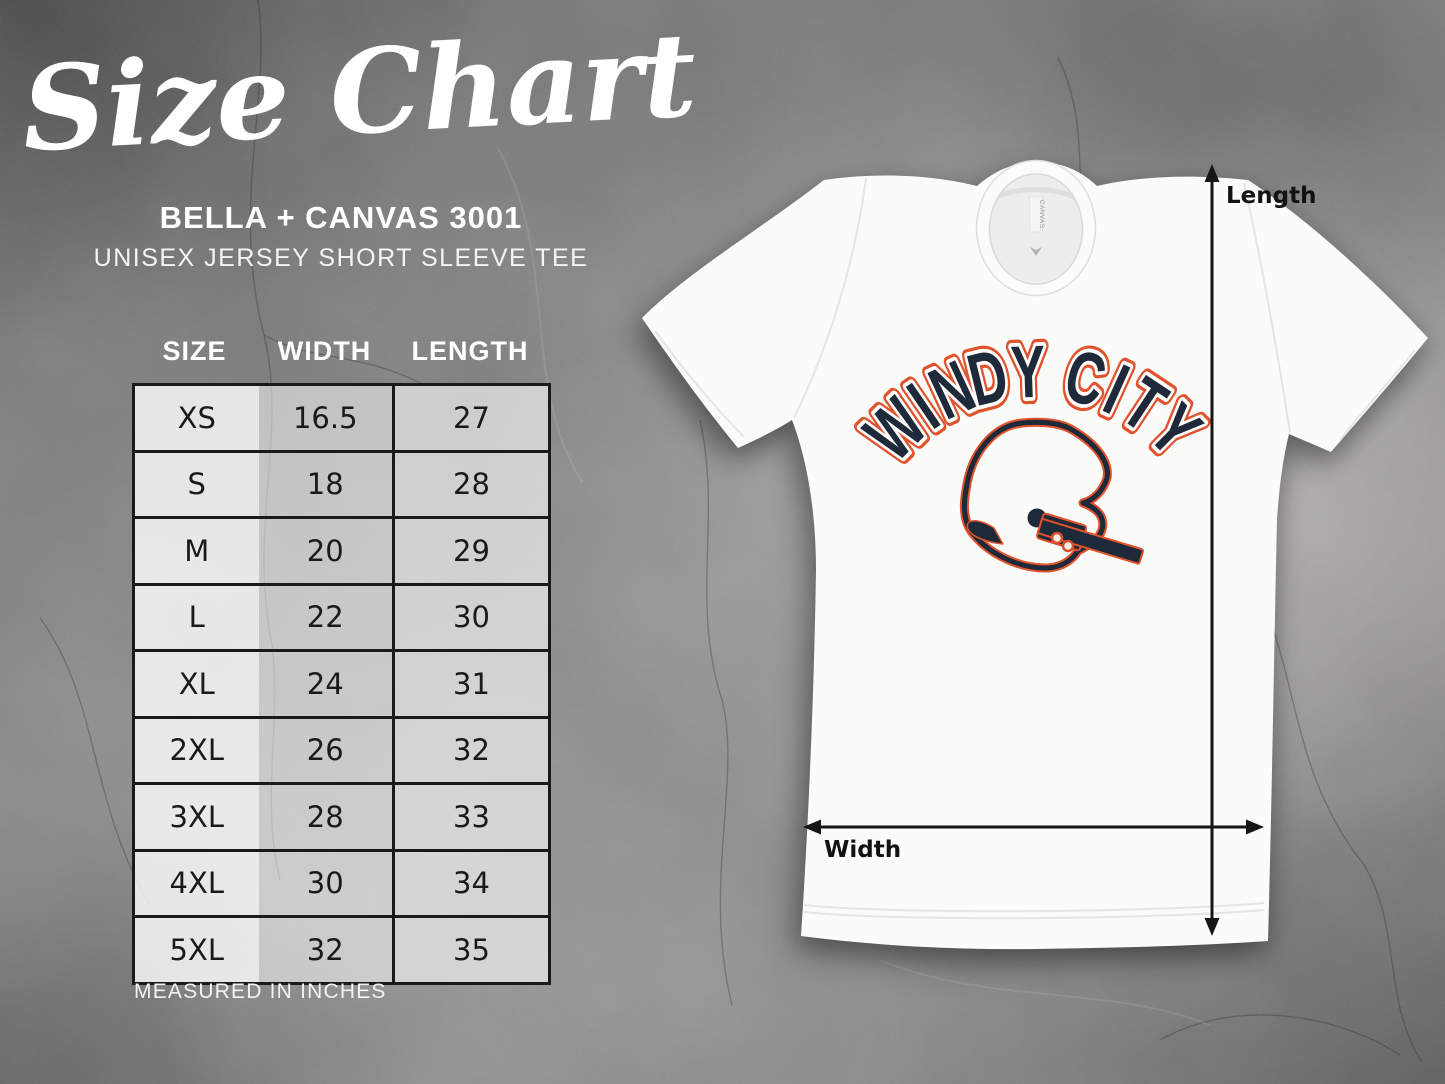 Image resolution: width=1445 pixels, height=1084 pixels. I want to click on arrow-left-icon, so click(812, 827).